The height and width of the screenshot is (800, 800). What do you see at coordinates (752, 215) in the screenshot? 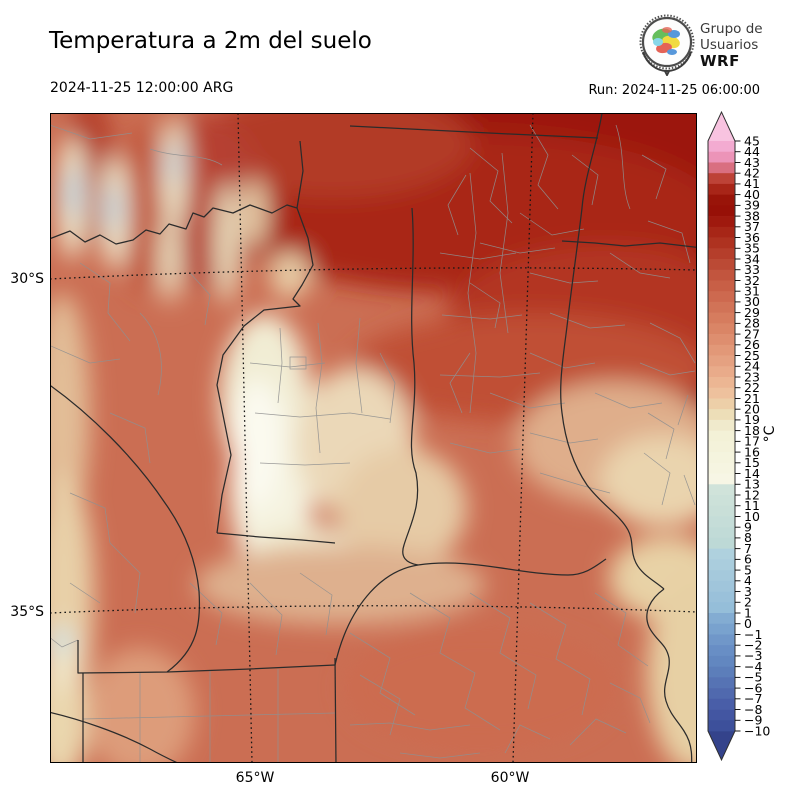
I see `colorbar-tick-label: 38` at bounding box center [752, 215].